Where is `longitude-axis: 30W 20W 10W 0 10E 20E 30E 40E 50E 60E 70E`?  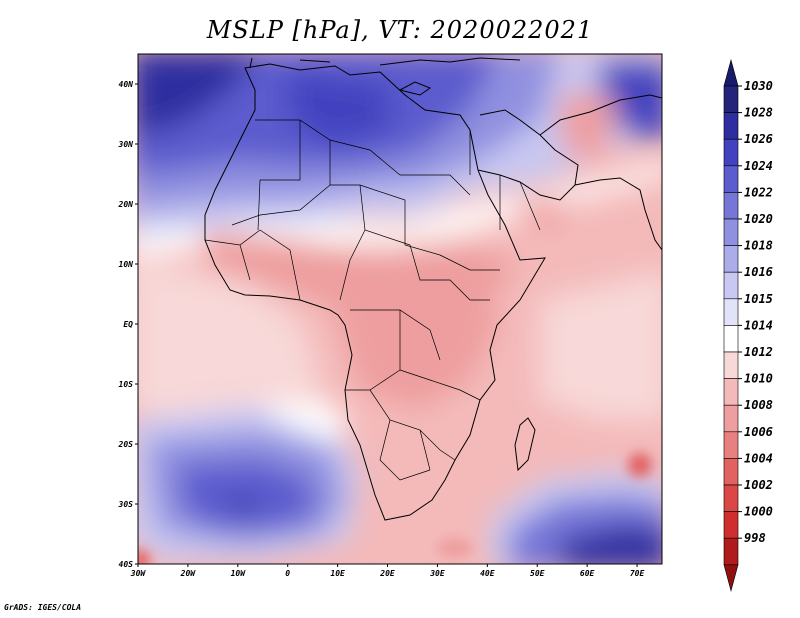
longitude-axis: 30W 20W 10W 0 10E 20E 30E 40E 50E 60E 70E is located at coordinates (387, 571).